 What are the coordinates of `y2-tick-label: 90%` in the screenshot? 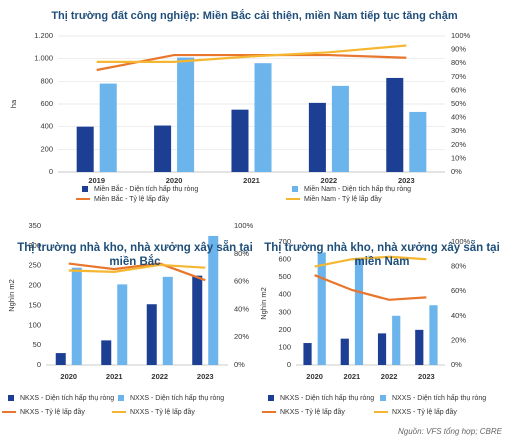 It's located at (458, 49).